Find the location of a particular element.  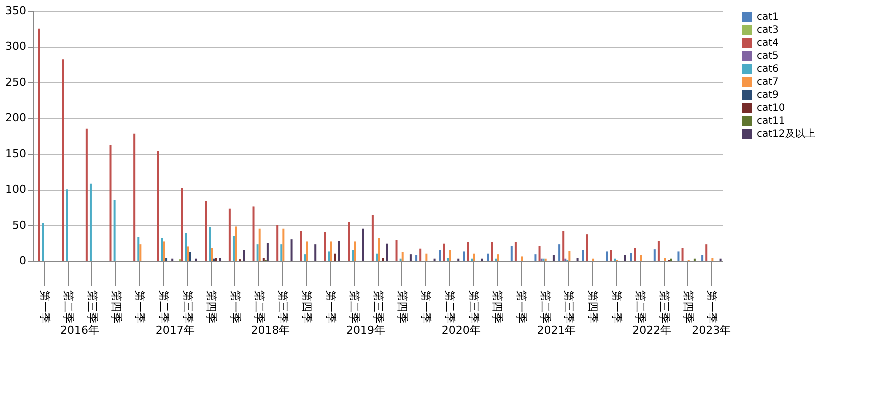

legend-label: cat9 is located at coordinates (768, 95).